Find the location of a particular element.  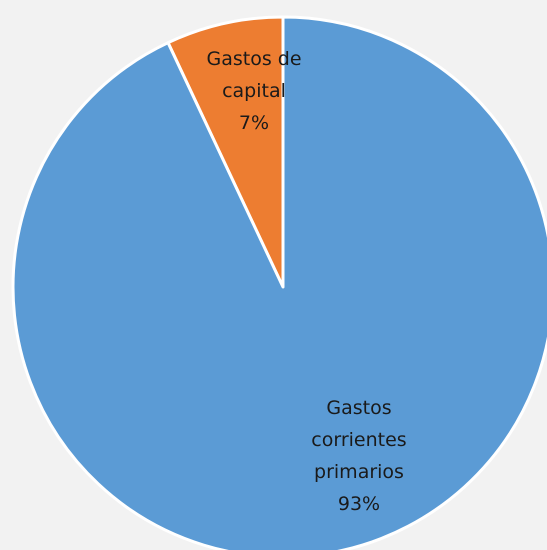

slice-name-line: Gastos is located at coordinates (358, 408).